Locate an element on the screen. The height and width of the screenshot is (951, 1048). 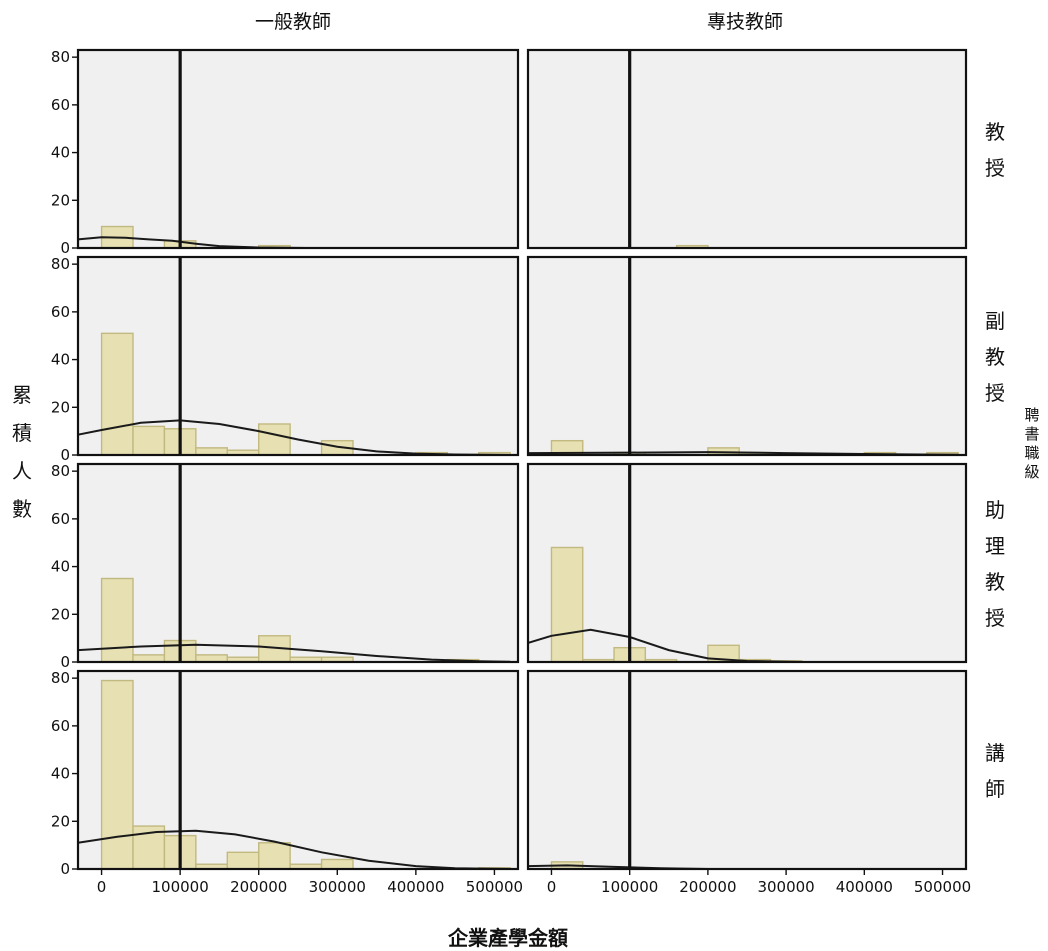
row-variable-title: 聘書職級 is located at coordinates (1031, 443).